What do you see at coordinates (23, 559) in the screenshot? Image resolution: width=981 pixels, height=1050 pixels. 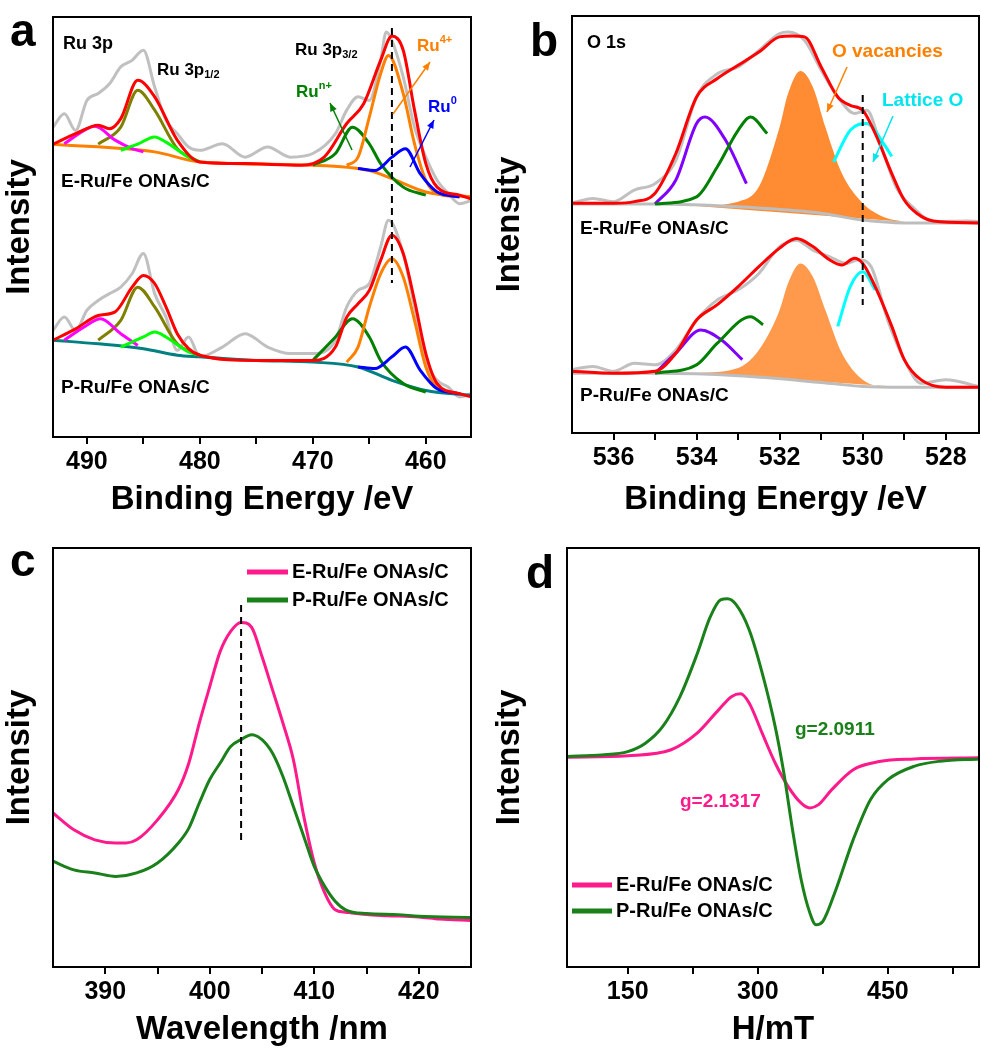 I see `text: c` at bounding box center [23, 559].